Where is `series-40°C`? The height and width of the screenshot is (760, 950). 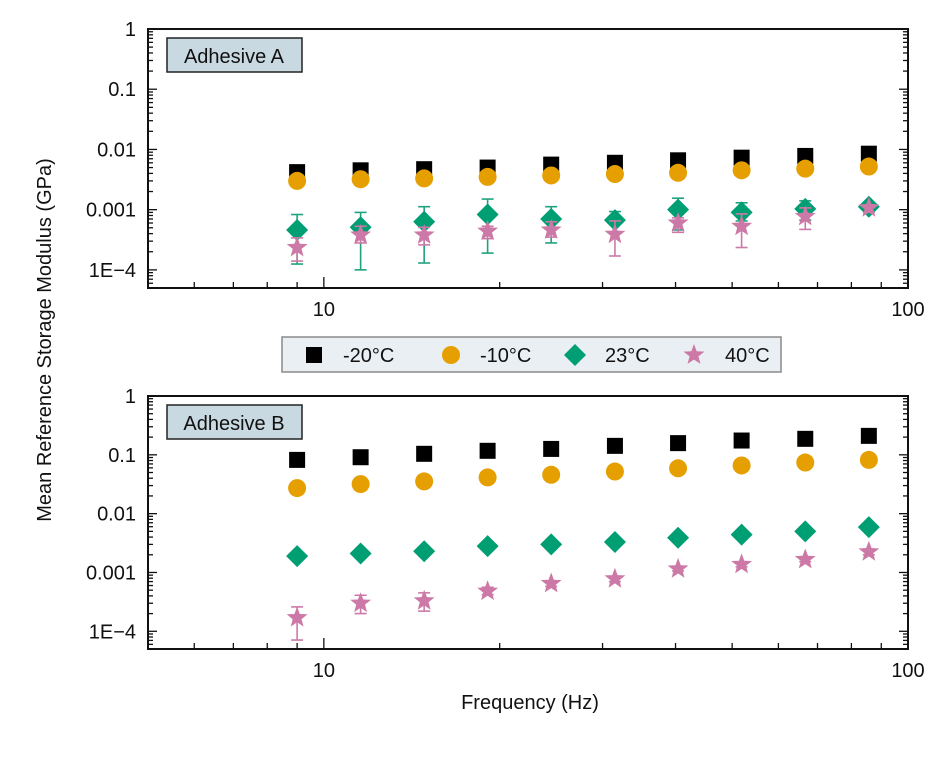 series-40°C is located at coordinates (583, 229).